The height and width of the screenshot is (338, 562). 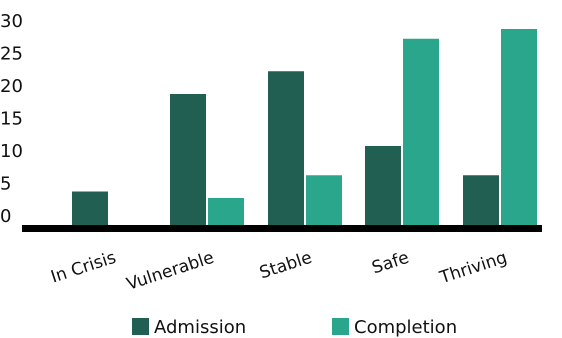 I want to click on category-label: Thriving, so click(x=473, y=268).